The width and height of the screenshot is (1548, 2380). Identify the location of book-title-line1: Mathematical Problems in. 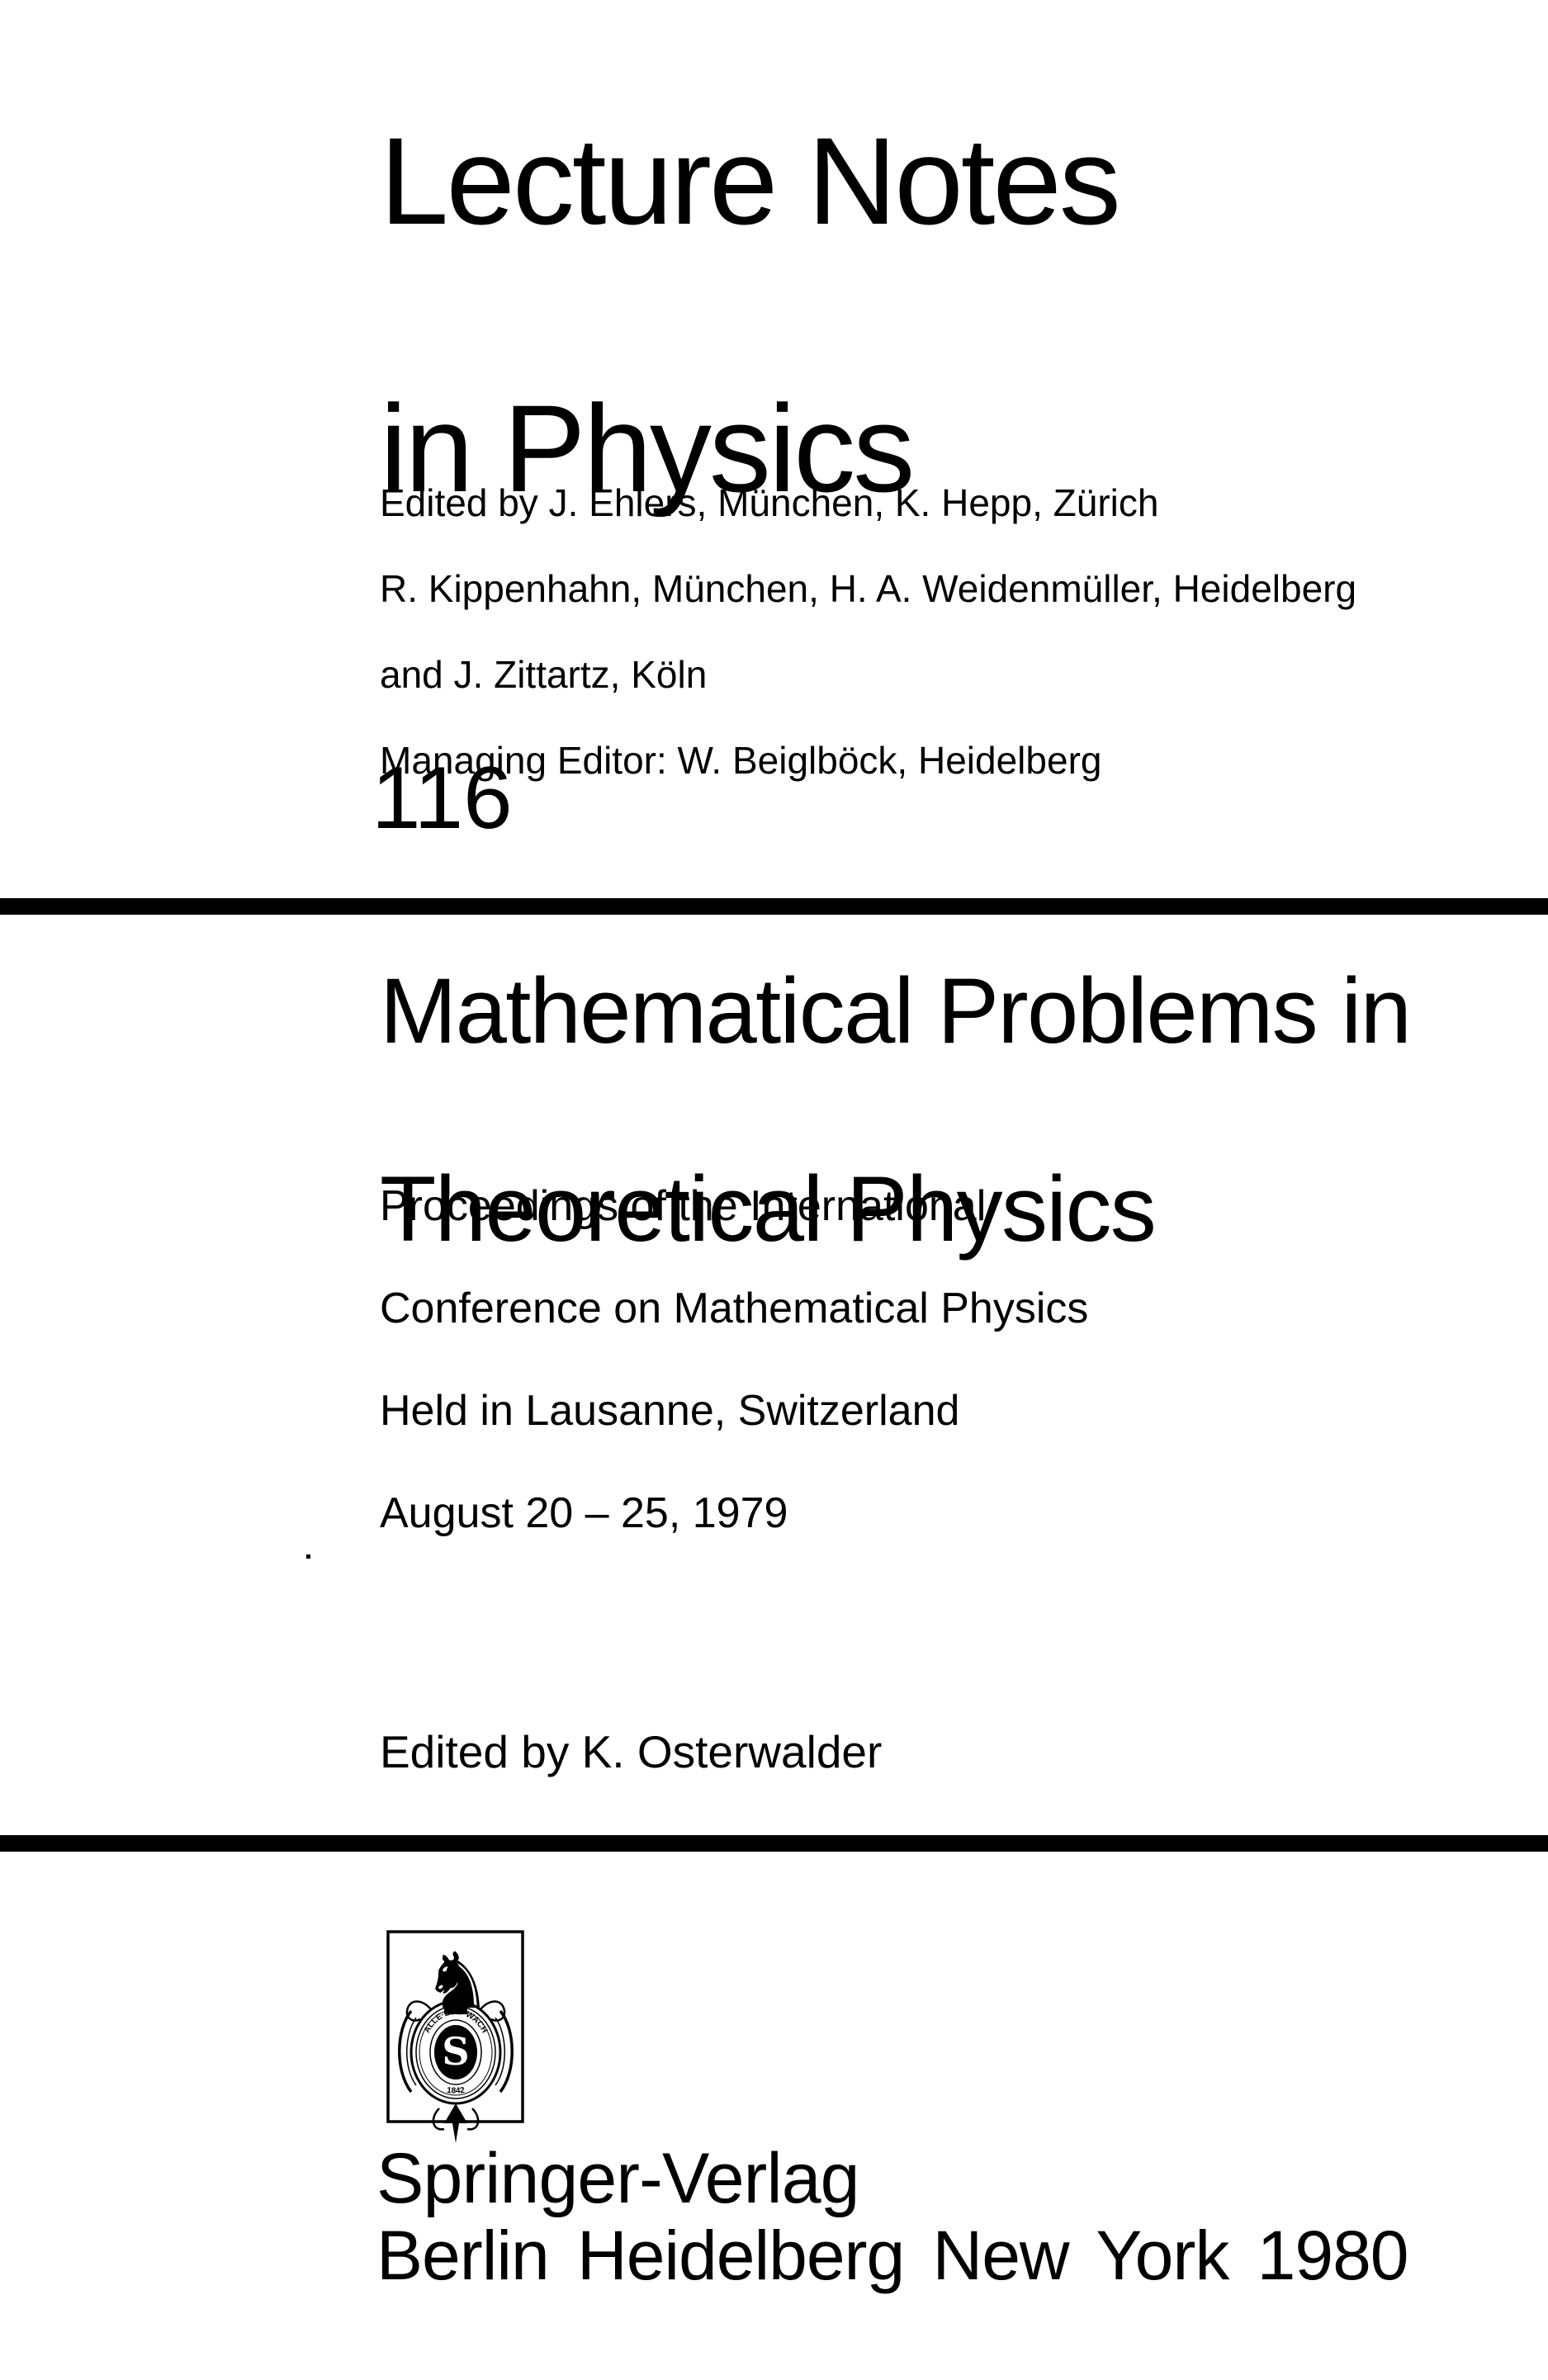
(896, 1010).